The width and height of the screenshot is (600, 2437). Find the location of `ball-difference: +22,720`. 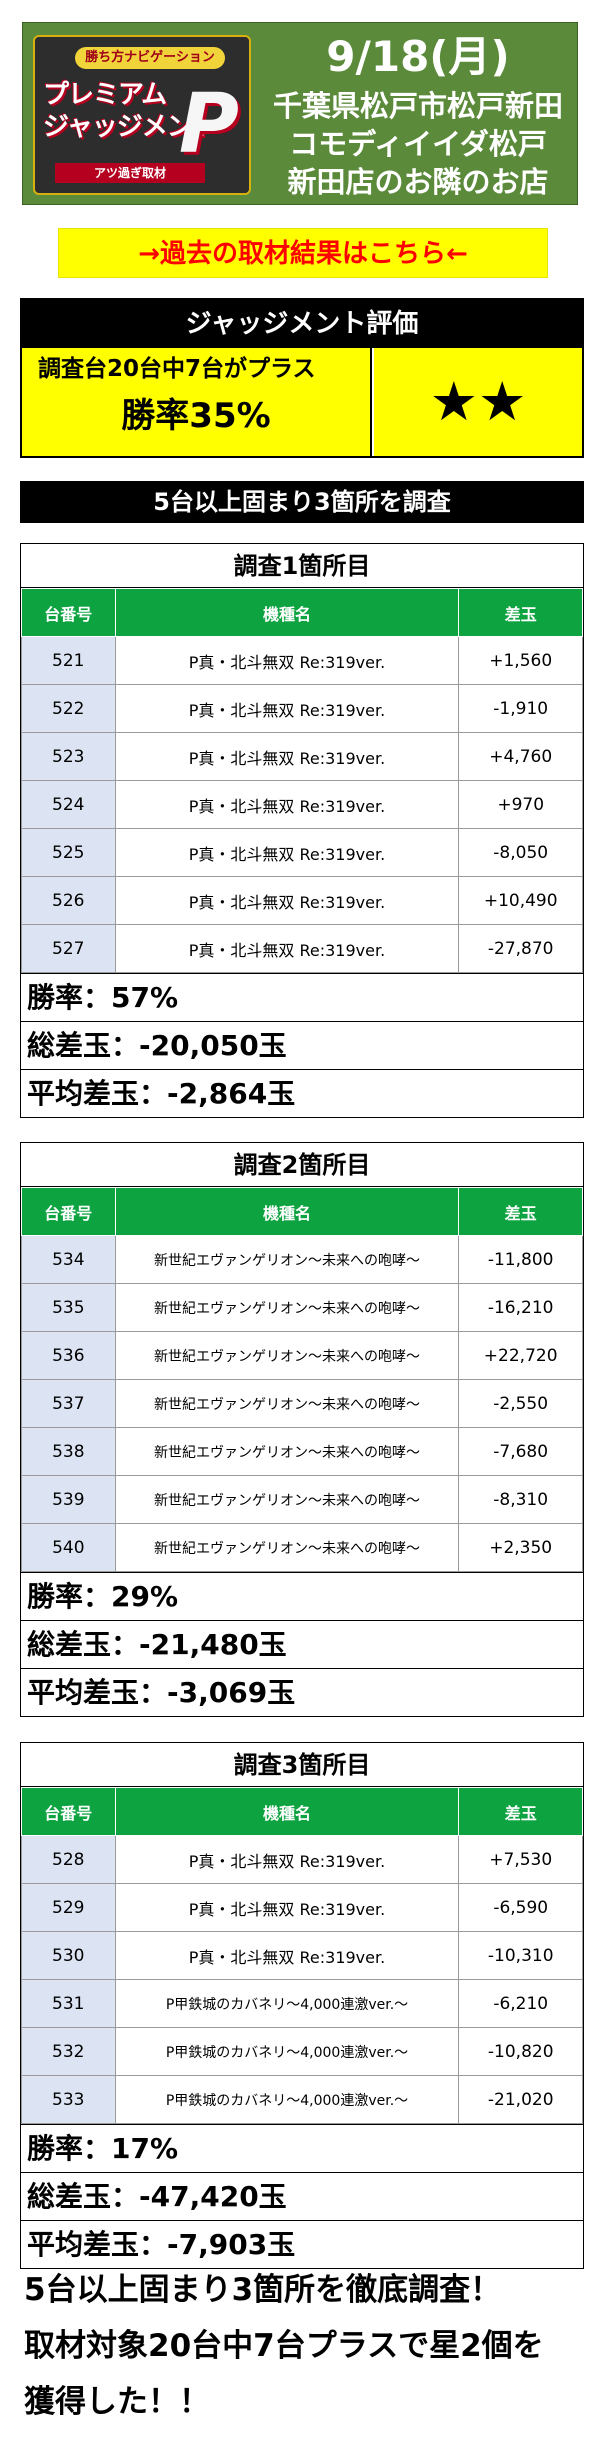

ball-difference: +22,720 is located at coordinates (520, 1355).